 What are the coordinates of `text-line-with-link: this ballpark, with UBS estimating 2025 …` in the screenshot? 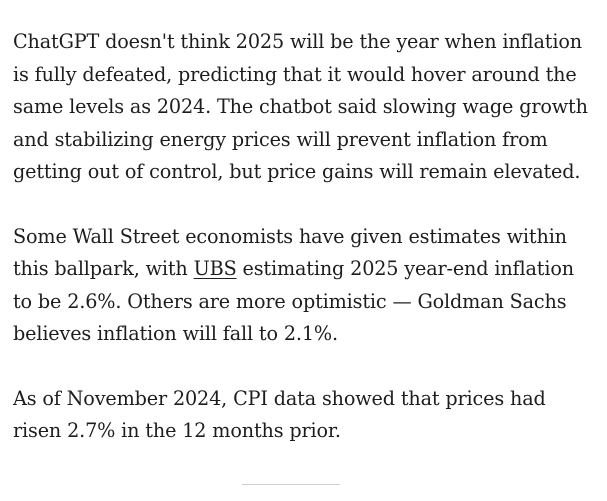 It's located at (303, 269).